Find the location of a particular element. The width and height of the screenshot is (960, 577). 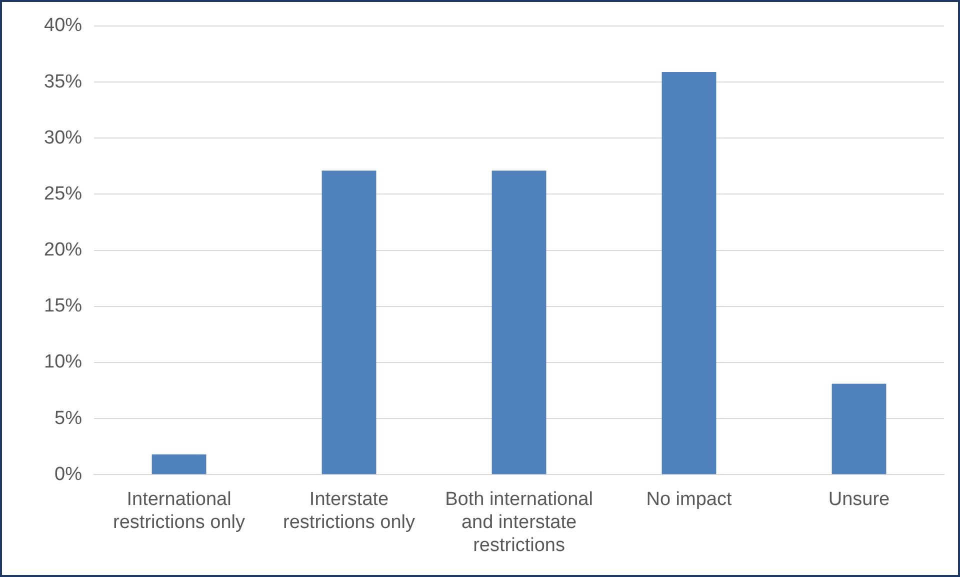

y-tick-label: 5% is located at coordinates (68, 418).